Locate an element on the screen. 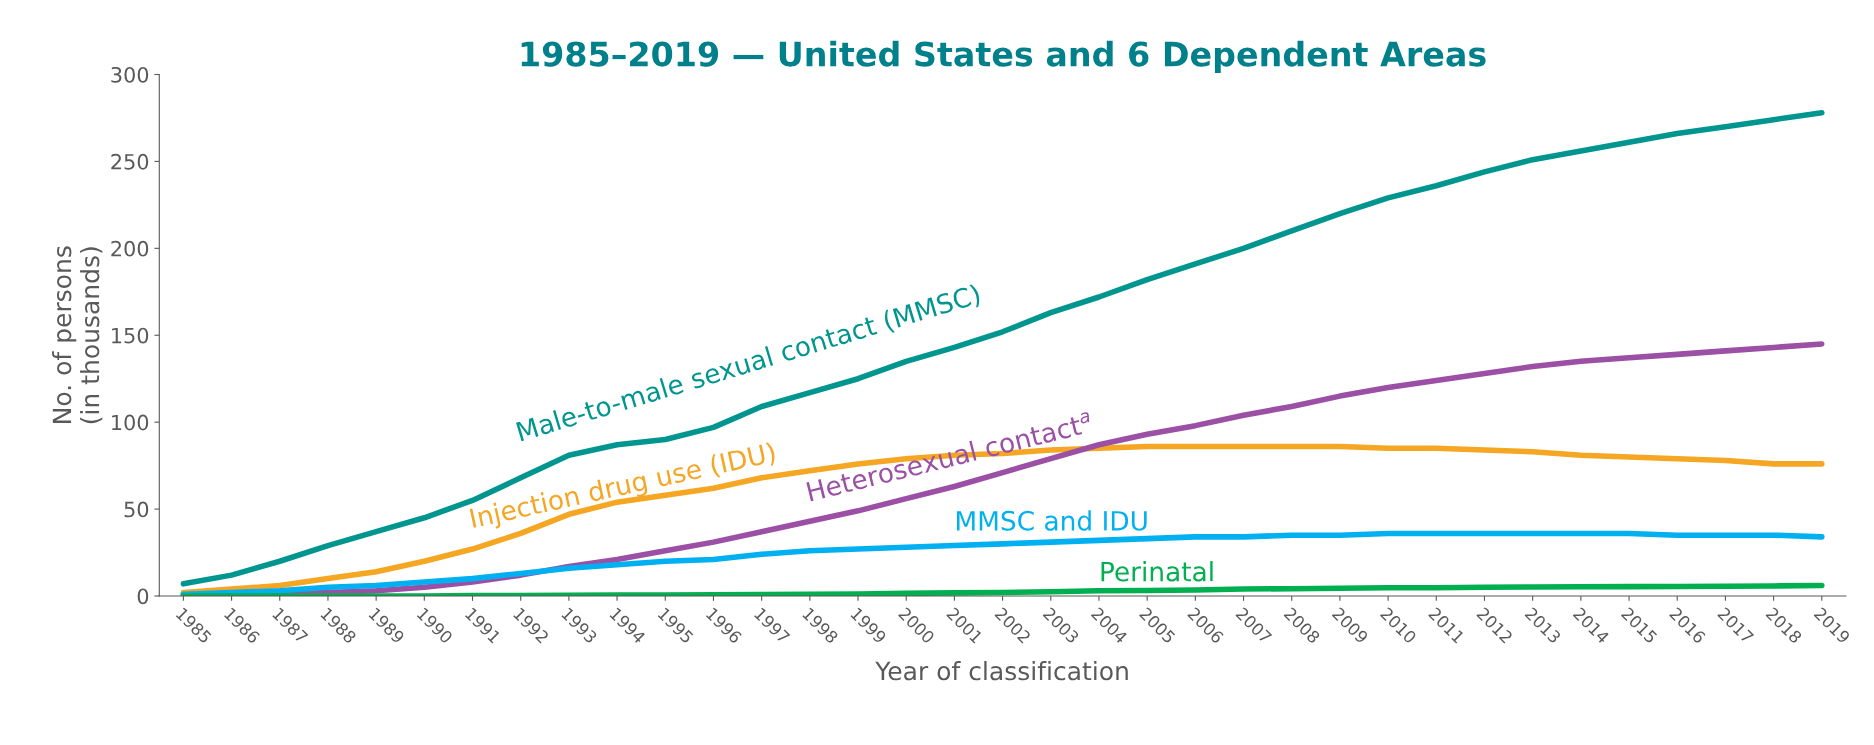  series-label: MMSC and IDU is located at coordinates (1051, 520).